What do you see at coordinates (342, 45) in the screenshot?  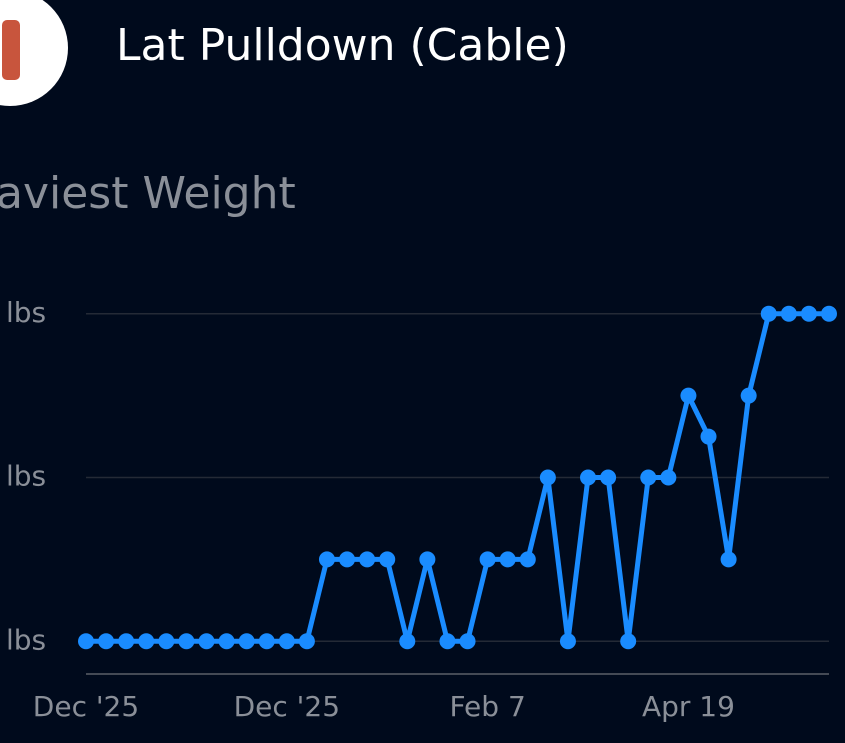 I see `chart-title: Lat Pulldown (Cable)` at bounding box center [342, 45].